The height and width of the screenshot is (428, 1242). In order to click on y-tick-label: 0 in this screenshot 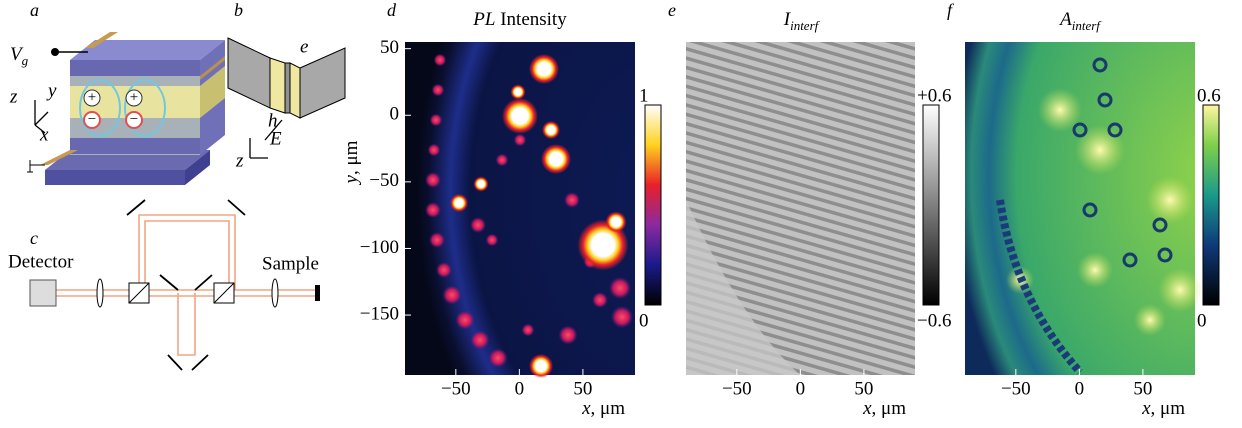, I will do `click(395, 114)`.